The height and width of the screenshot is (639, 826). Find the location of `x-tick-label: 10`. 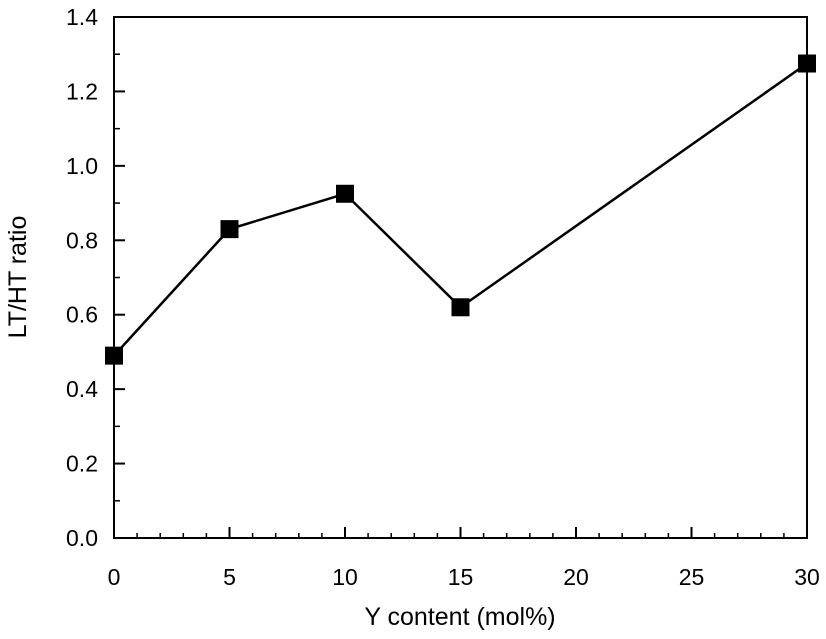

x-tick-label: 10 is located at coordinates (345, 577).